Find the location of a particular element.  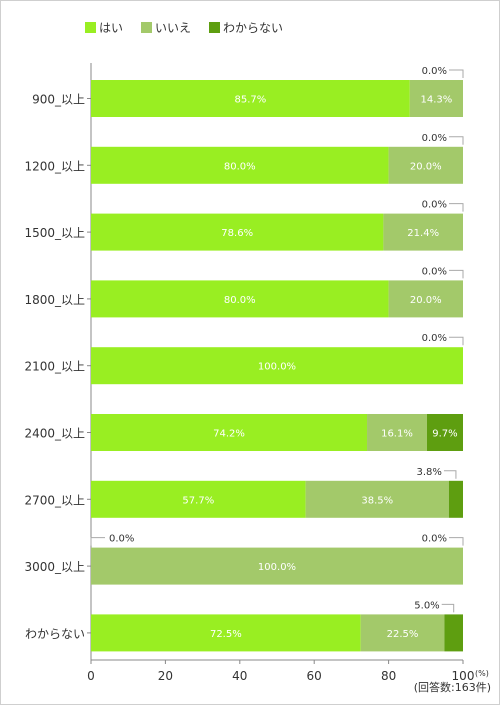

category-label: 2700_以上 is located at coordinates (54, 500).